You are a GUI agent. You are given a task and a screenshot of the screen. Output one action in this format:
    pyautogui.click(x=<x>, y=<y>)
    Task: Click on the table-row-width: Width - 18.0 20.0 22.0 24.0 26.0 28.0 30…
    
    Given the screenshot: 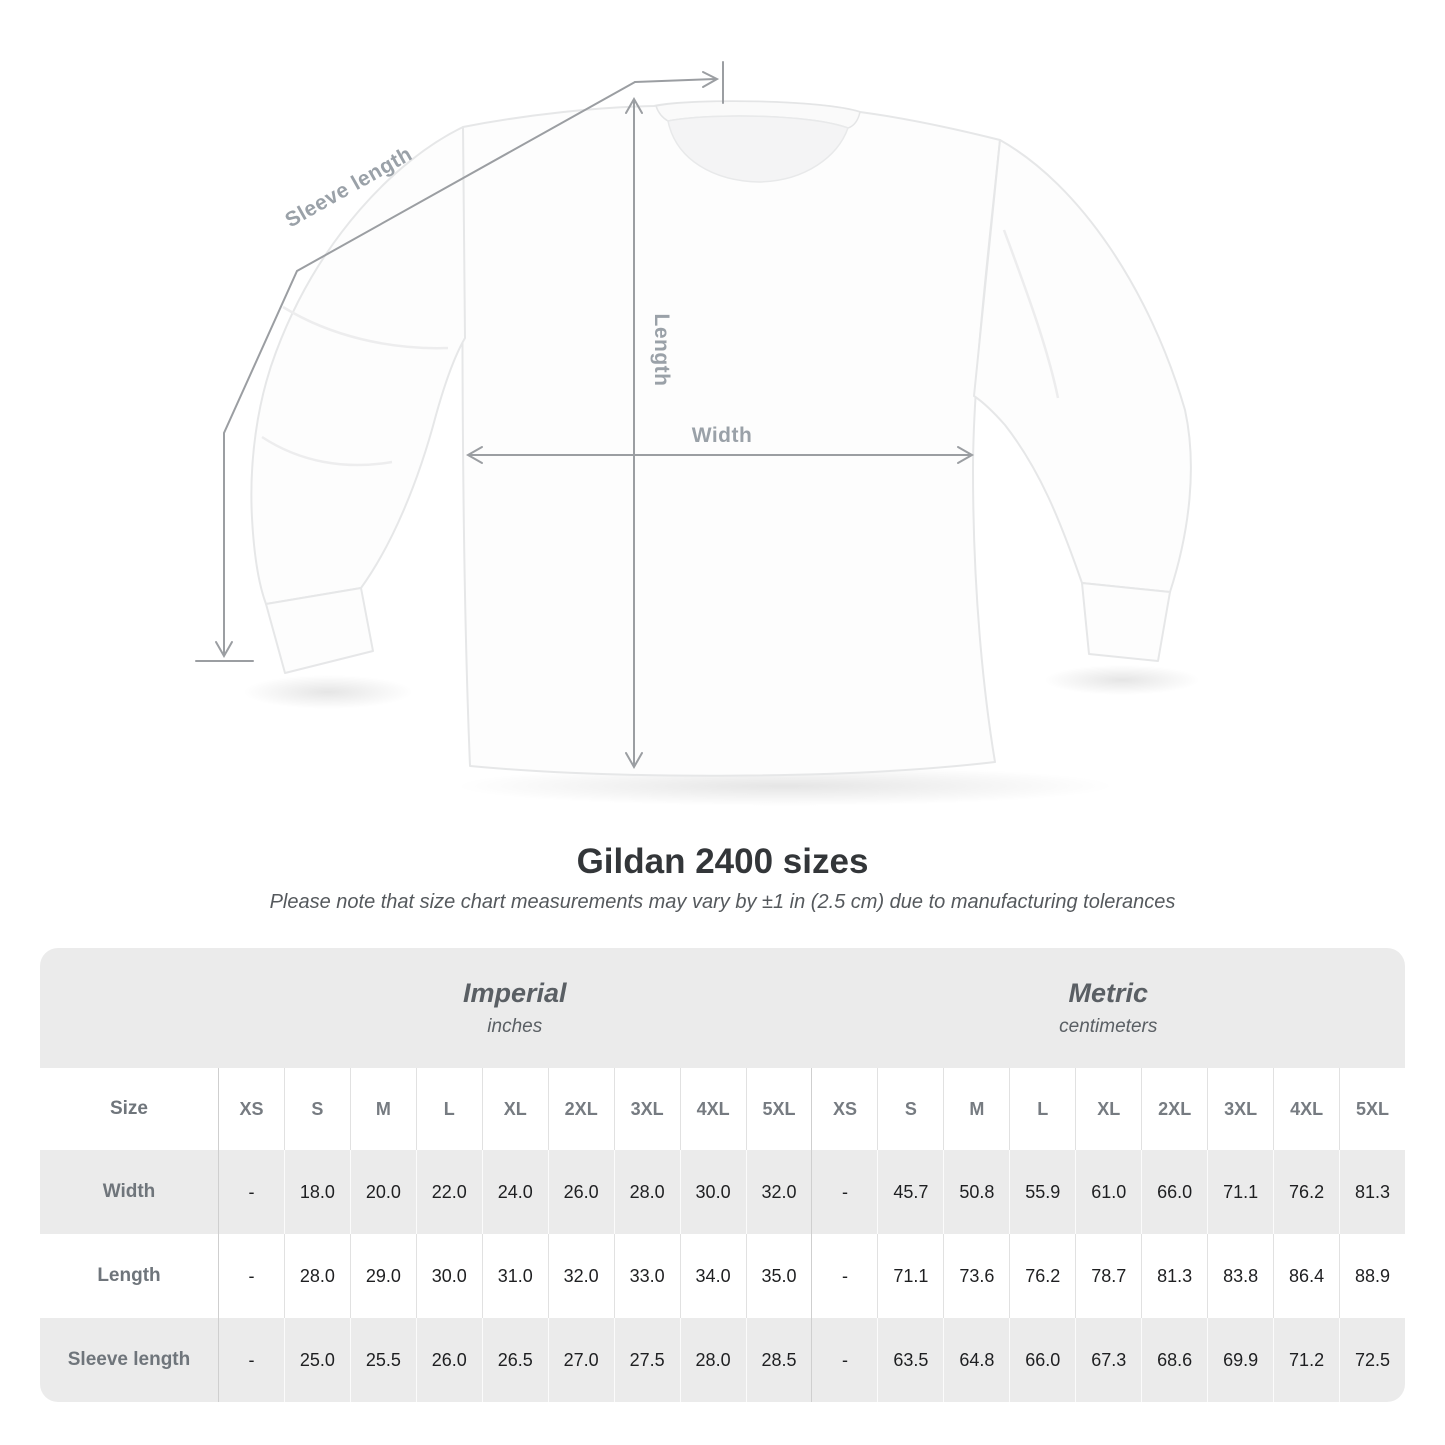 What is the action you would take?
    pyautogui.click(x=722, y=1192)
    